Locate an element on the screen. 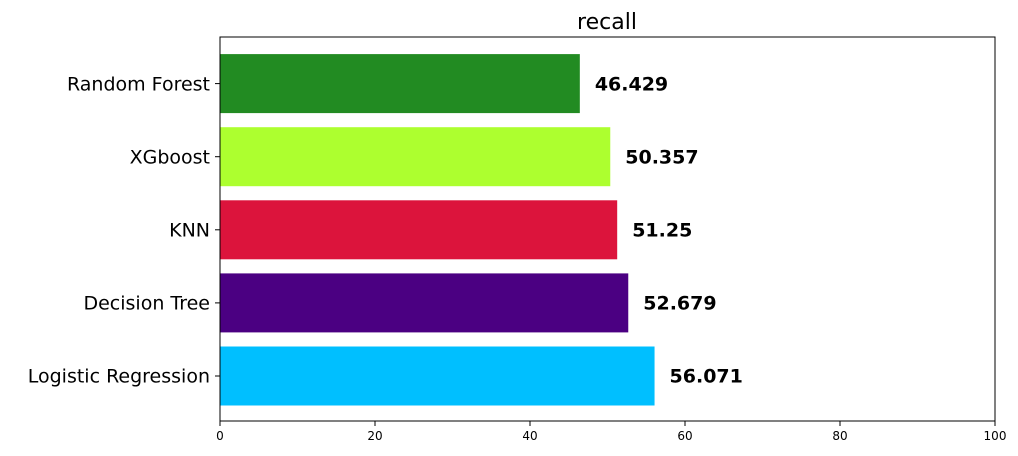  category-label-decision-tree: Decision Tree is located at coordinates (146, 304).